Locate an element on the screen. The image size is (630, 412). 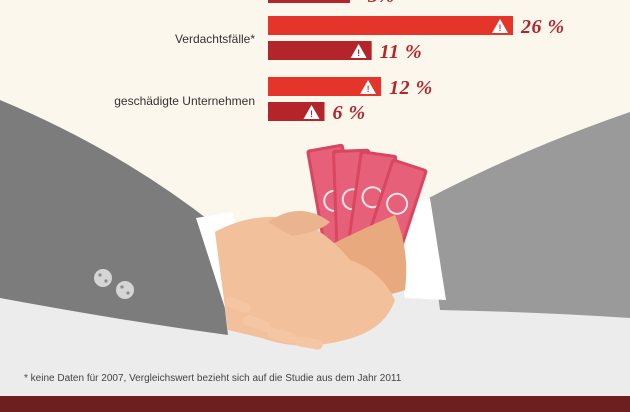
left-hand is located at coordinates (305, 281).